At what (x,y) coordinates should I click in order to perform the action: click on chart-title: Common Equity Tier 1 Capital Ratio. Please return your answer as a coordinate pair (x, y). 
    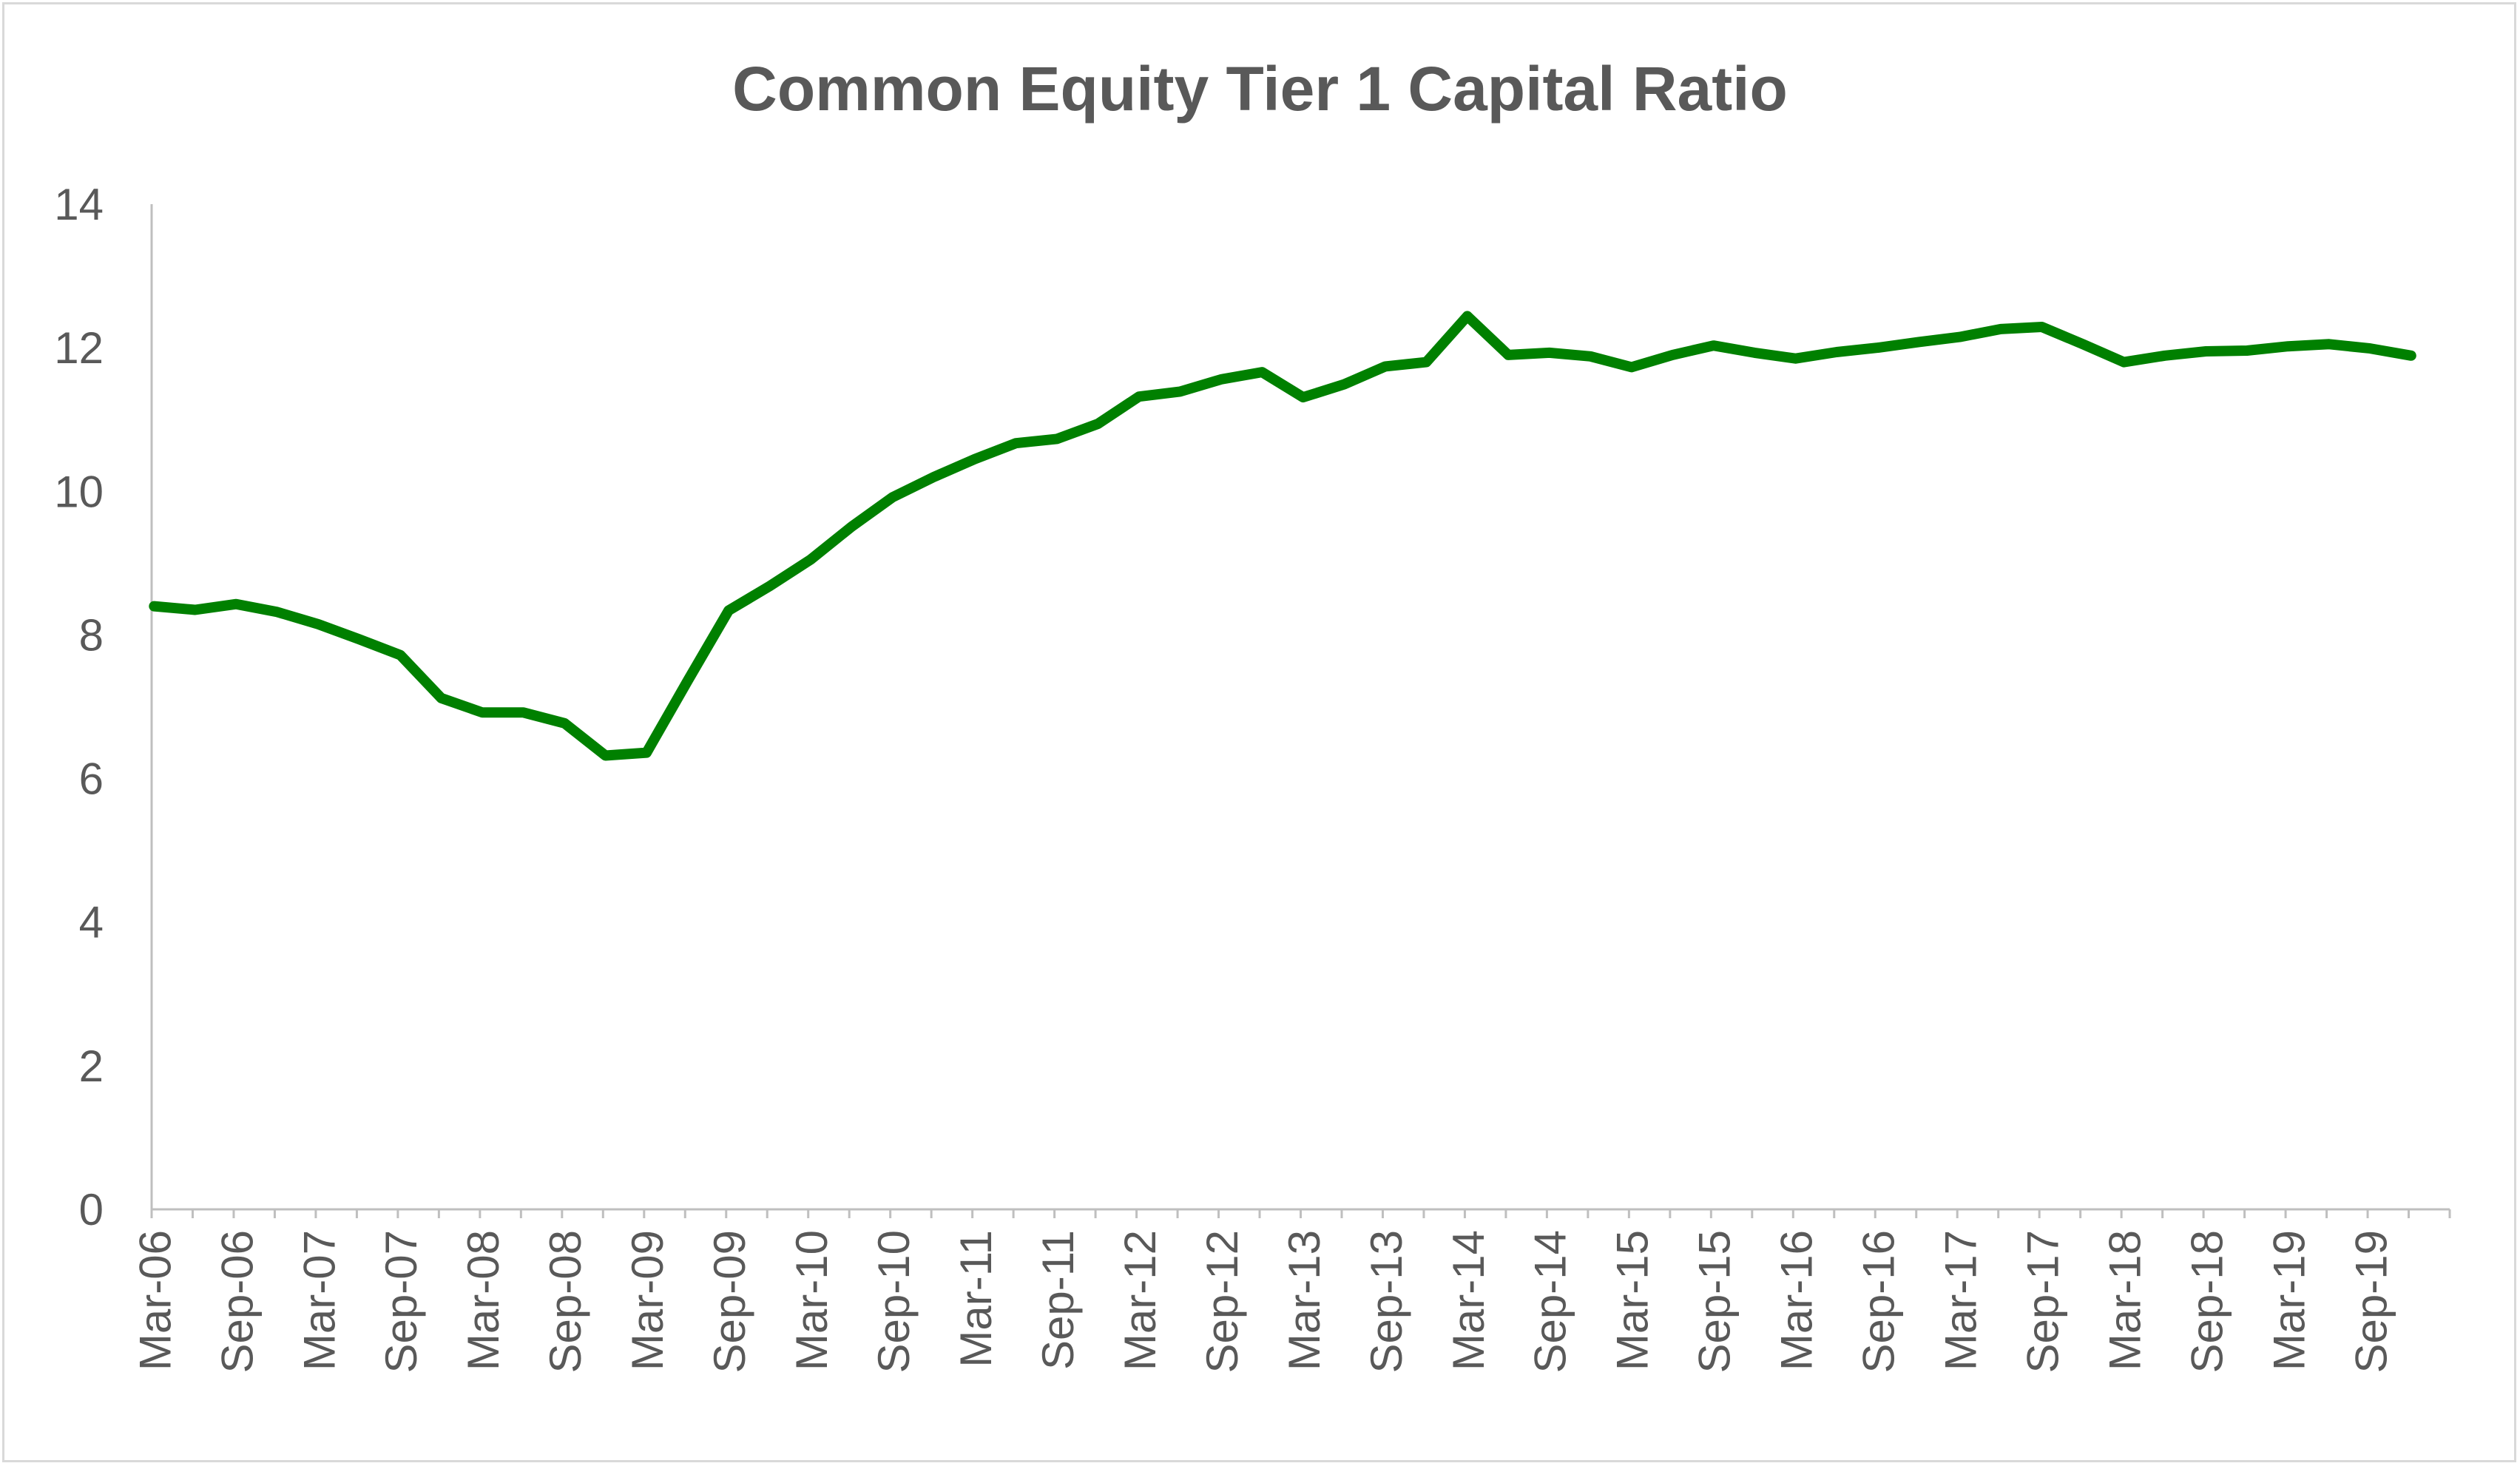
    Looking at the image, I should click on (1260, 89).